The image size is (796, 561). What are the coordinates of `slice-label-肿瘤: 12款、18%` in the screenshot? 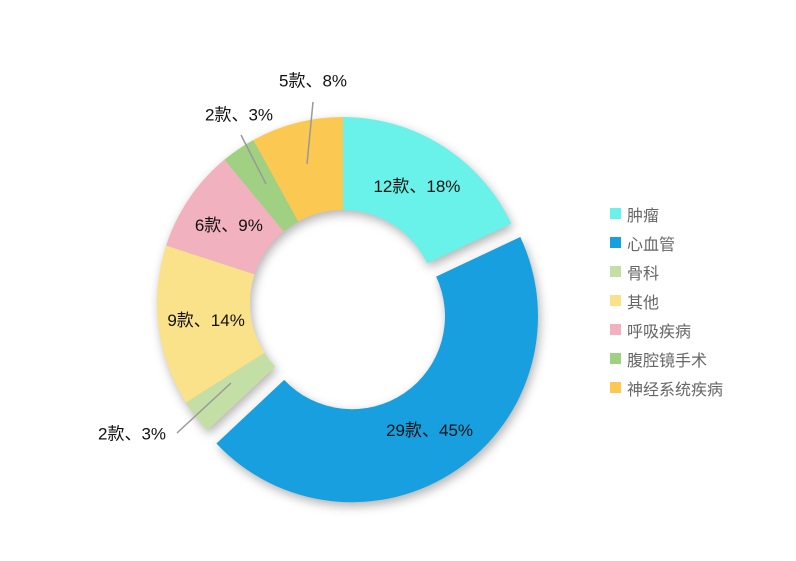 It's located at (416, 186).